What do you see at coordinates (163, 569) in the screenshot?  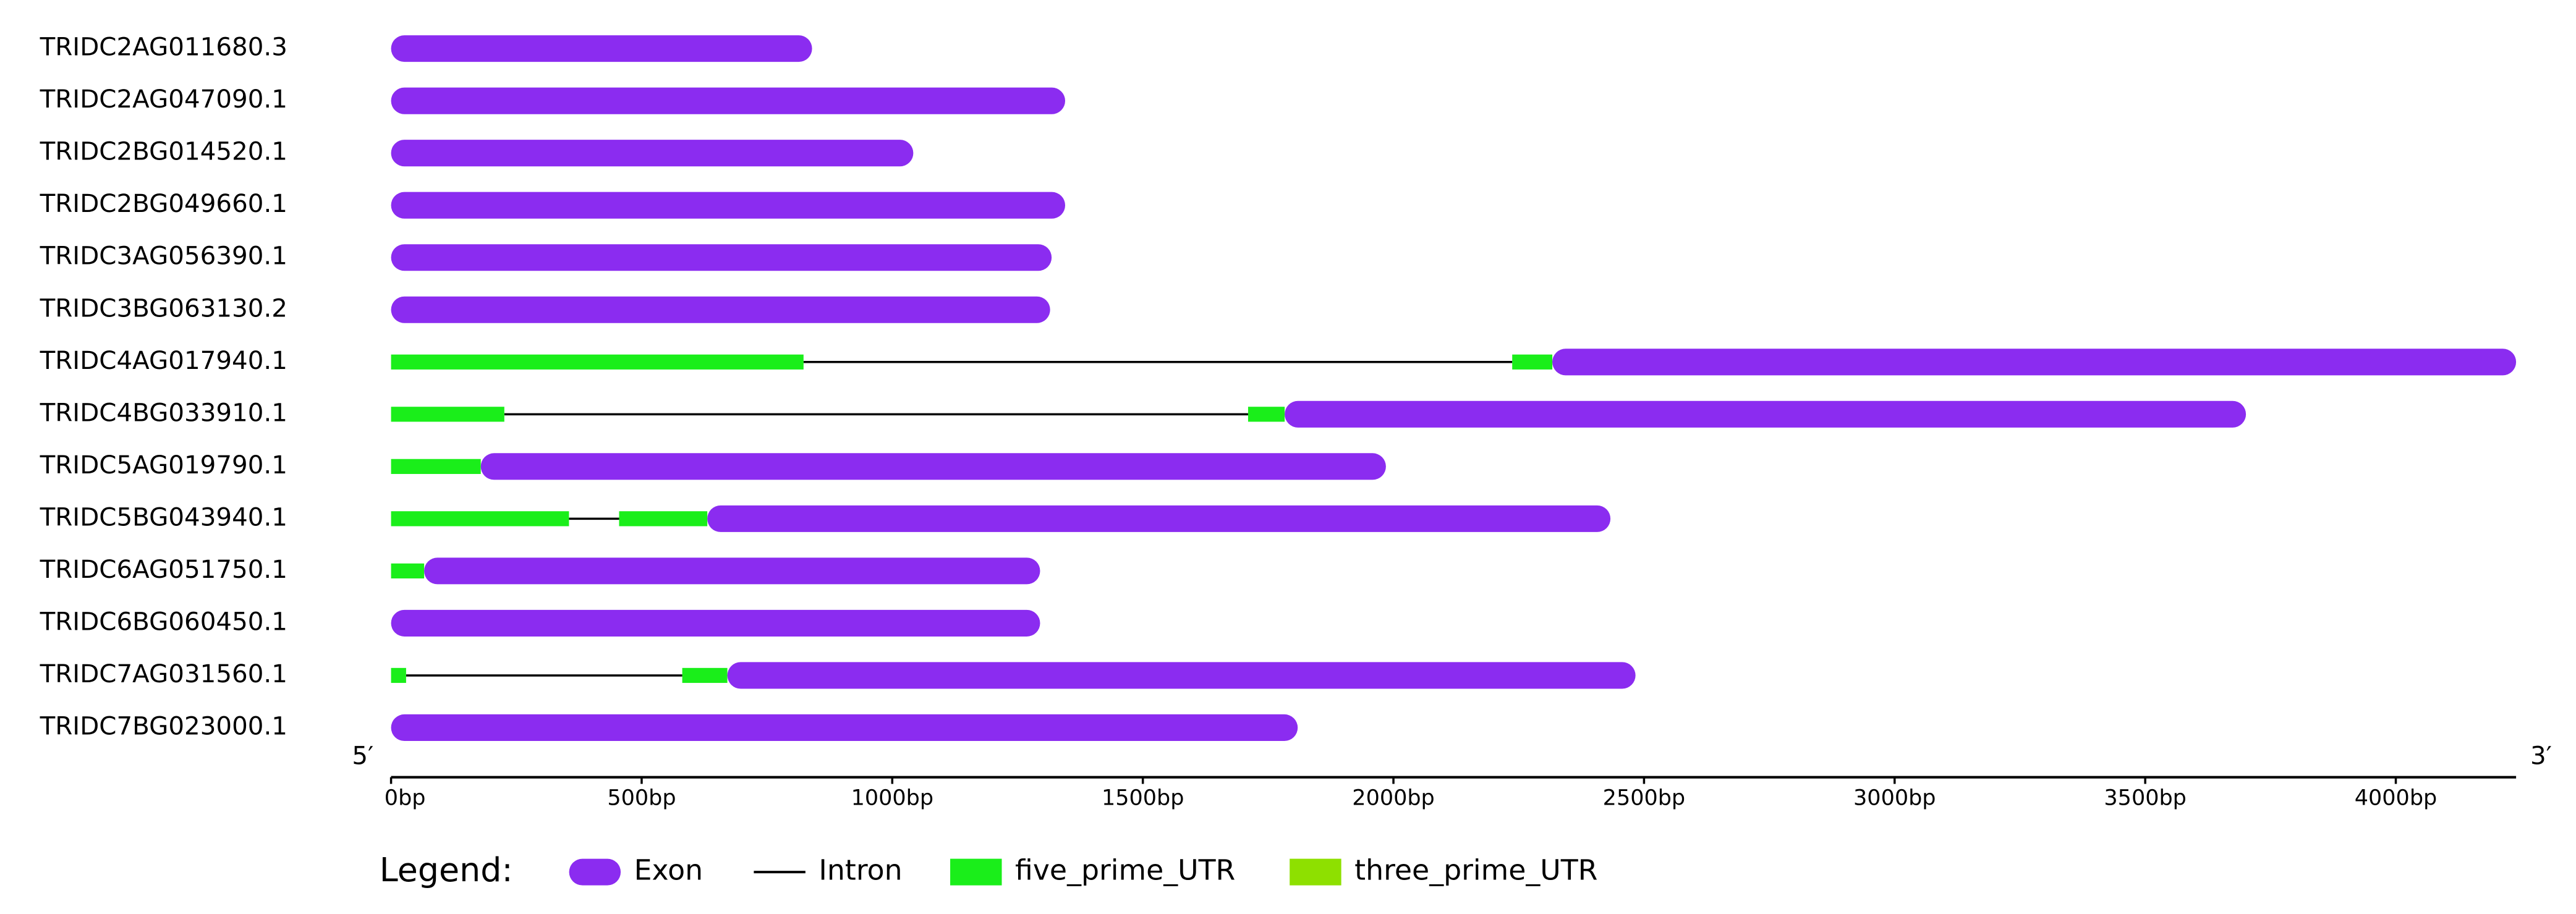 I see `gene-label: TRIDC6AG051750.1` at bounding box center [163, 569].